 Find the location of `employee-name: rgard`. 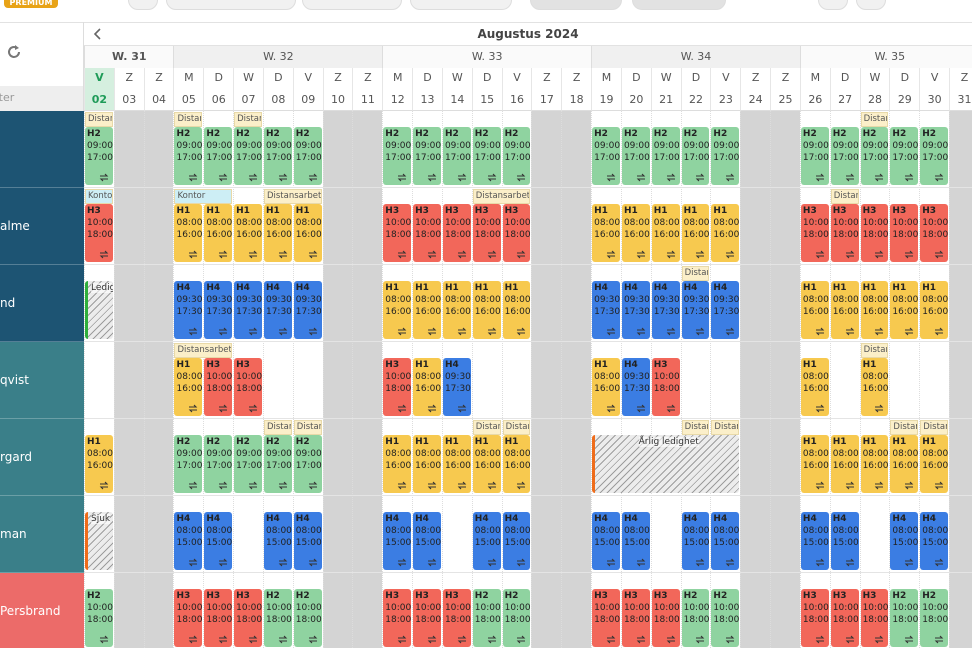

employee-name: rgard is located at coordinates (42, 457).